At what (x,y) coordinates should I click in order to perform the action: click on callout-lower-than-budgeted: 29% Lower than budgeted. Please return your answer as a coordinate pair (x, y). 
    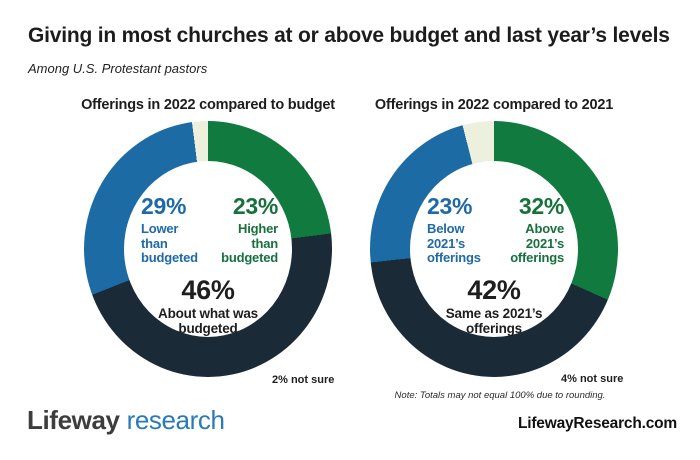
    Looking at the image, I should click on (181, 230).